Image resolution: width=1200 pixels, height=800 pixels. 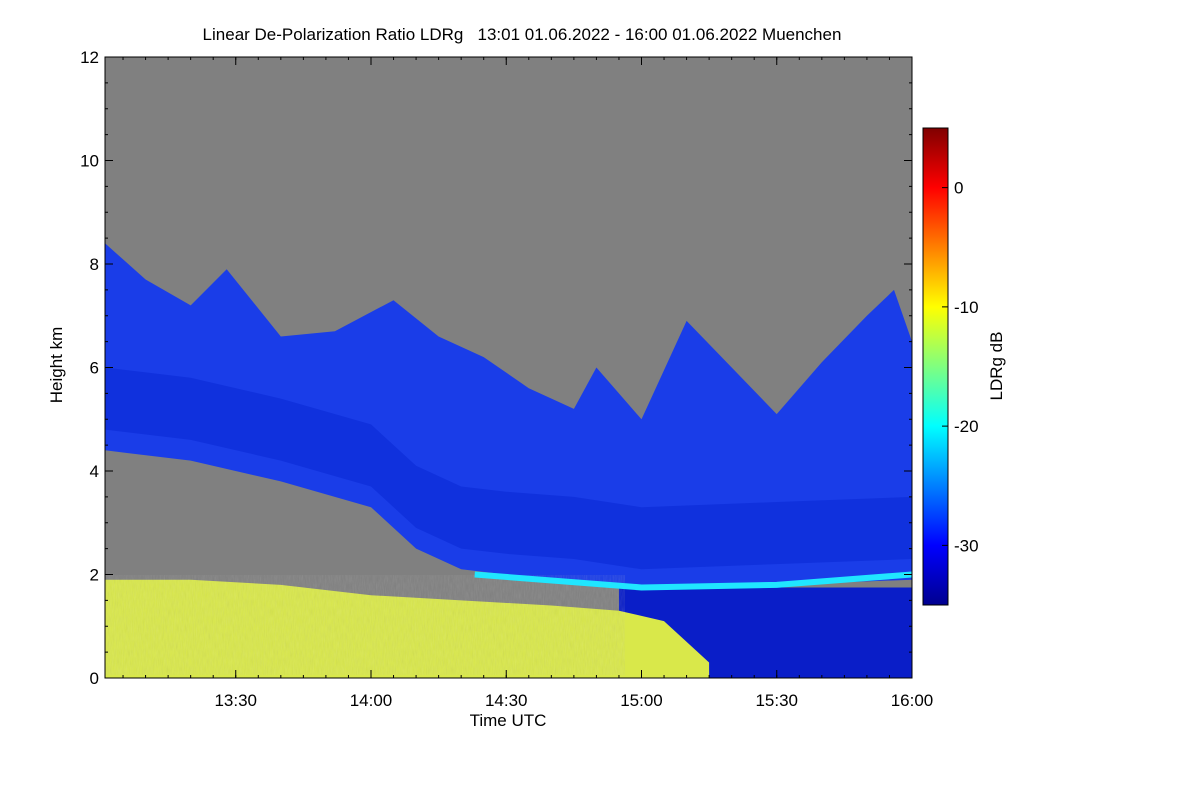 What do you see at coordinates (89, 57) in the screenshot?
I see `y-tick-label: 12` at bounding box center [89, 57].